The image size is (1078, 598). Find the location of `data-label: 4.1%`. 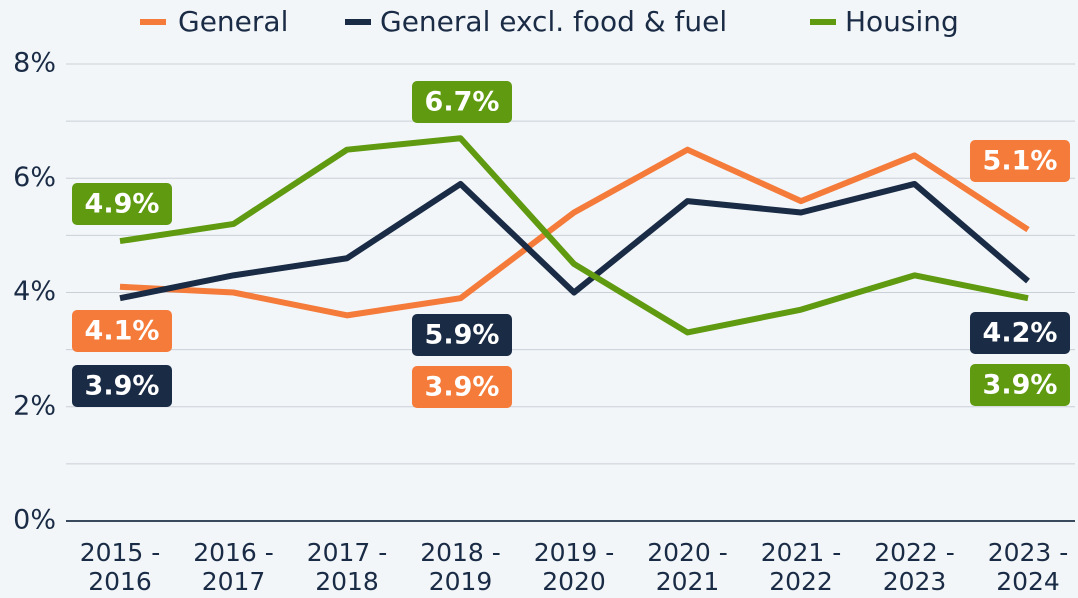

data-label: 4.1% is located at coordinates (122, 331).